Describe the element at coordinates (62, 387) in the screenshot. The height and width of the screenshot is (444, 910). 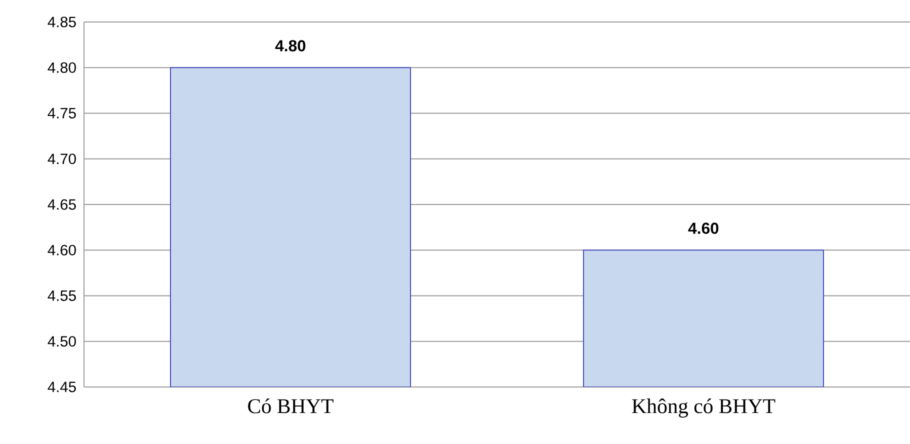
I see `y-tick-label: 4.45` at that location.